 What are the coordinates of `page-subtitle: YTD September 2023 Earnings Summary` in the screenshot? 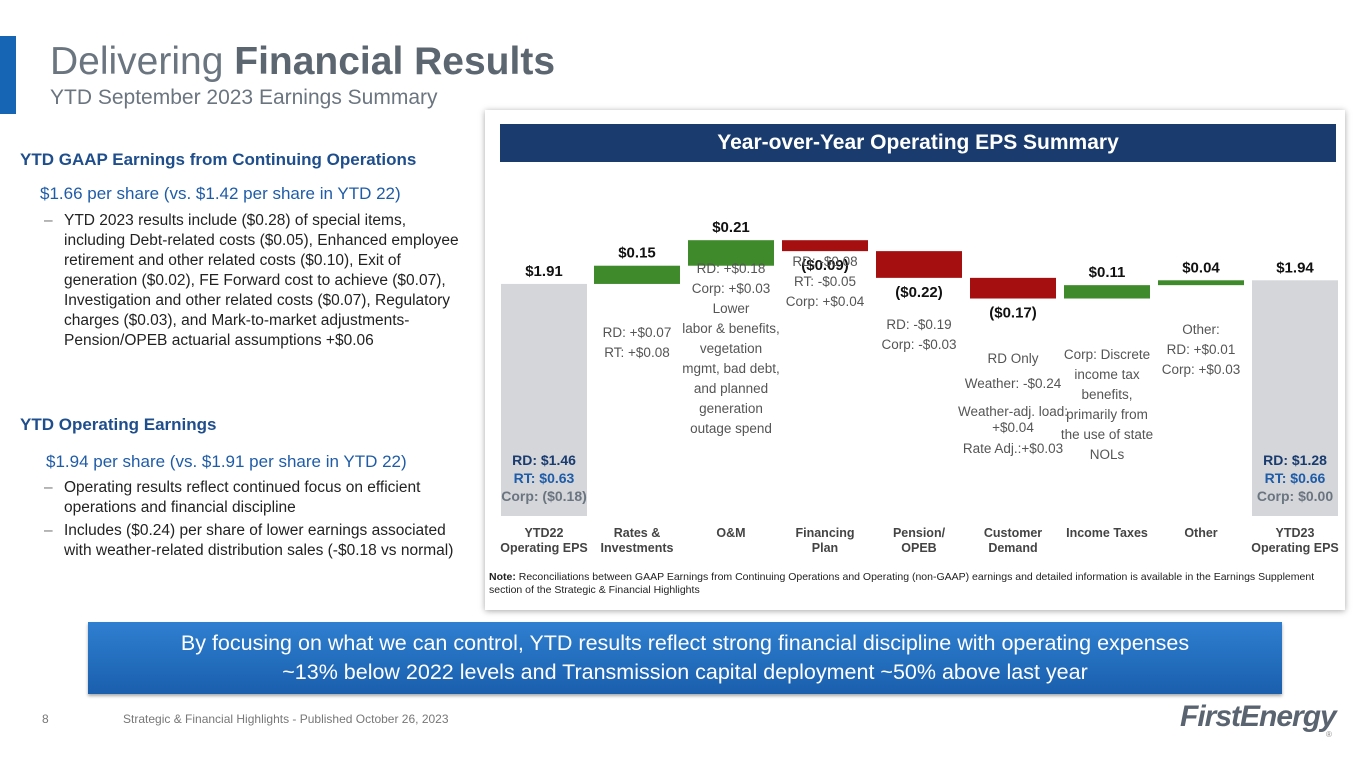 It's located at (244, 97).